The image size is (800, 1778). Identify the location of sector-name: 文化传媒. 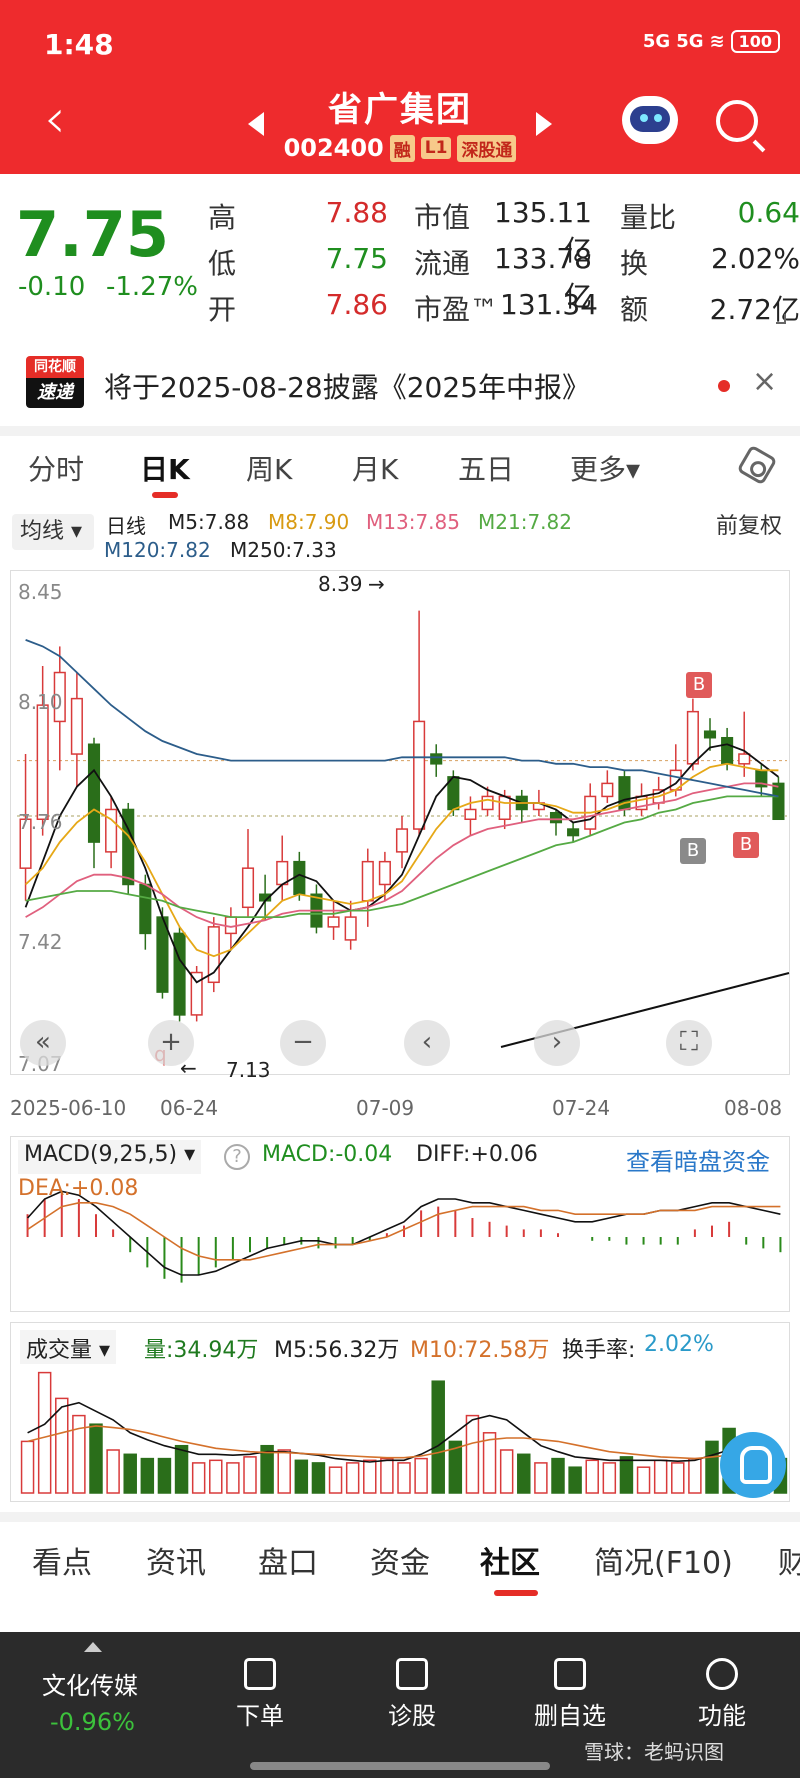
(90, 1686).